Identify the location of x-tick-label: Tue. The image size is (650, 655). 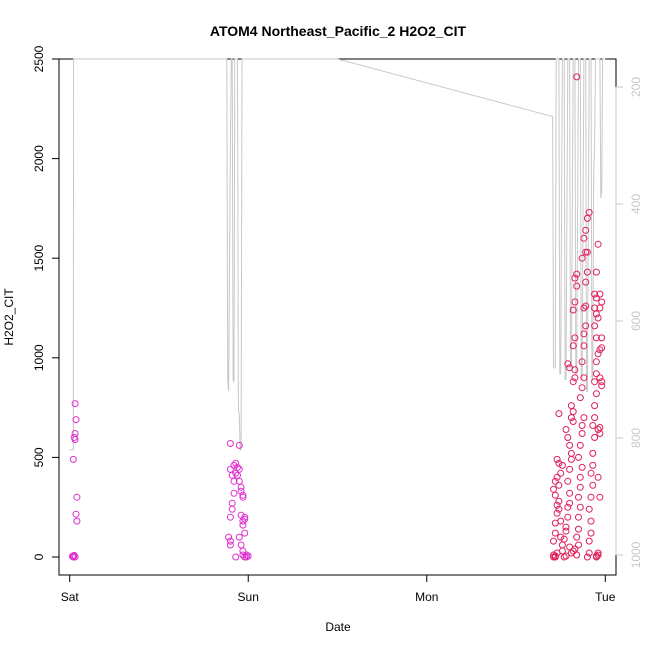
(605, 597).